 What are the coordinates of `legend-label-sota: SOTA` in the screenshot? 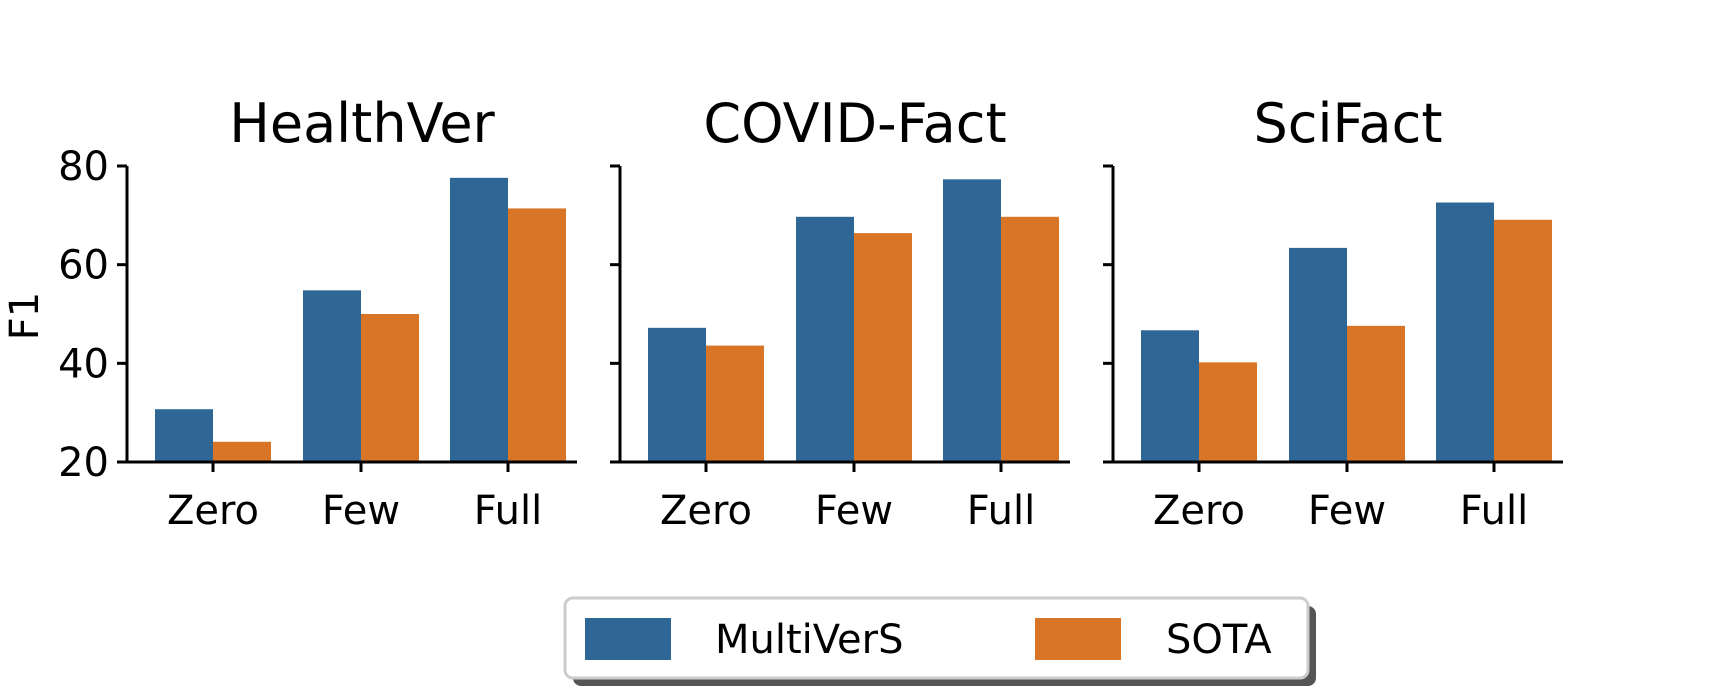 It's located at (1219, 640).